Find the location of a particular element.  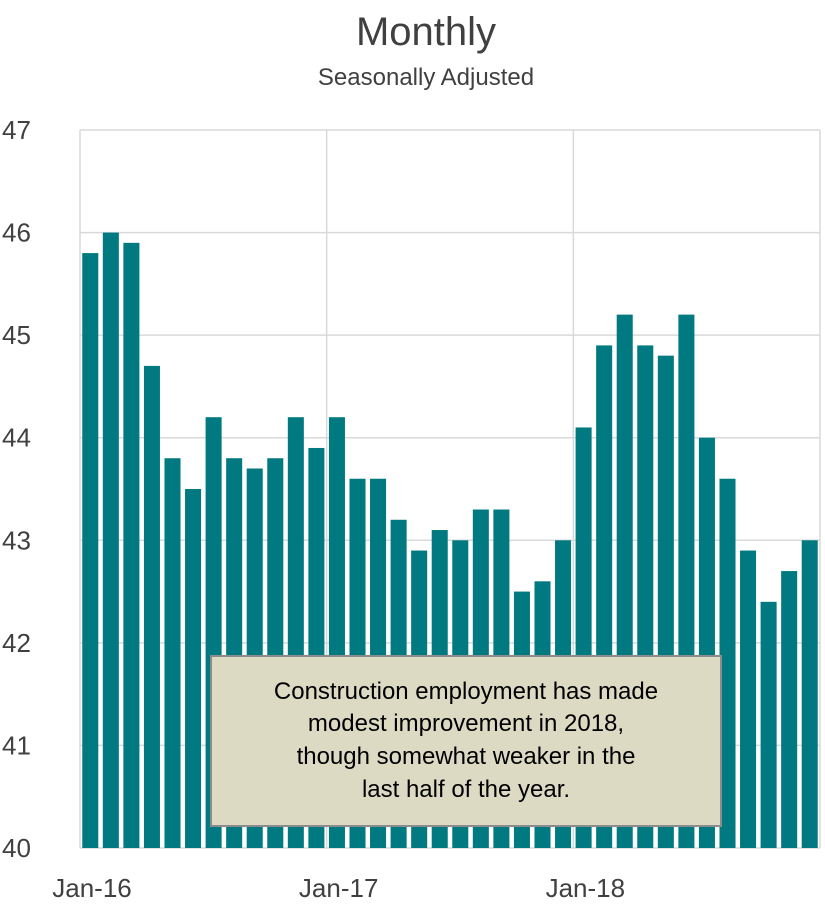

annotation-line-1: Construction employment has made is located at coordinates (466, 691).